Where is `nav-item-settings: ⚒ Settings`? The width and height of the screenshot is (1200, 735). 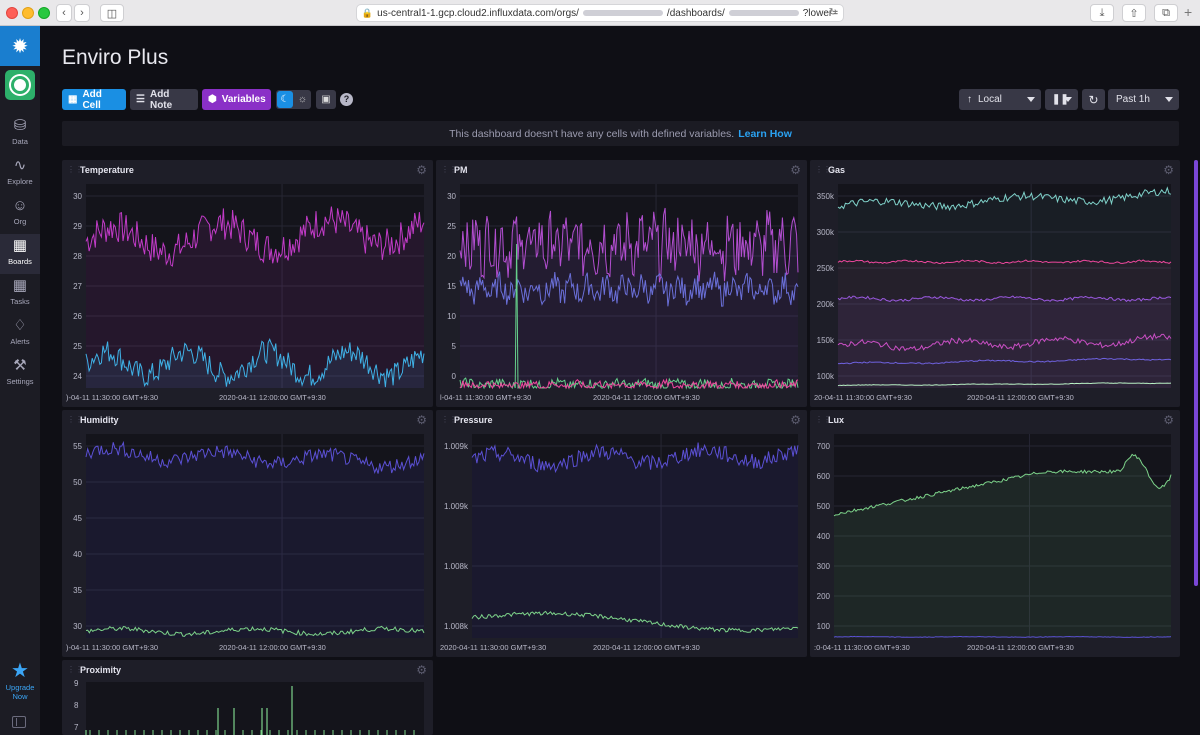 nav-item-settings: ⚒ Settings is located at coordinates (20, 374).